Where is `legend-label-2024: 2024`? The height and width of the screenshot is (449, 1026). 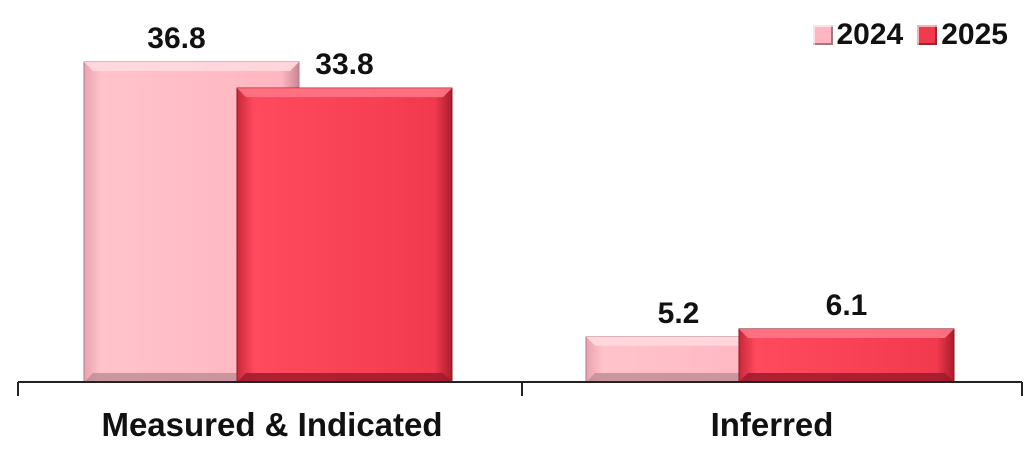
legend-label-2024: 2024 is located at coordinates (870, 34).